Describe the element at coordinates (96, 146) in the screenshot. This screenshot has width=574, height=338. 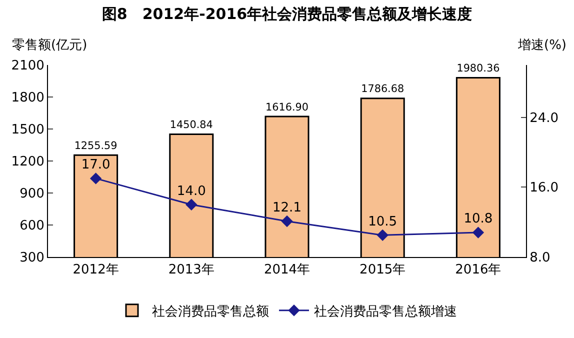
I see `data-label: 1255.59` at that location.